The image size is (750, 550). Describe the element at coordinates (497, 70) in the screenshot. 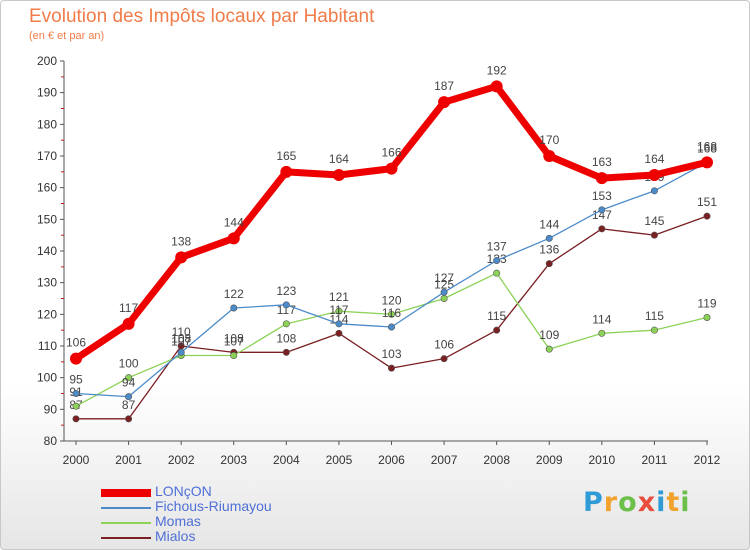

I see `data-label: 192` at that location.